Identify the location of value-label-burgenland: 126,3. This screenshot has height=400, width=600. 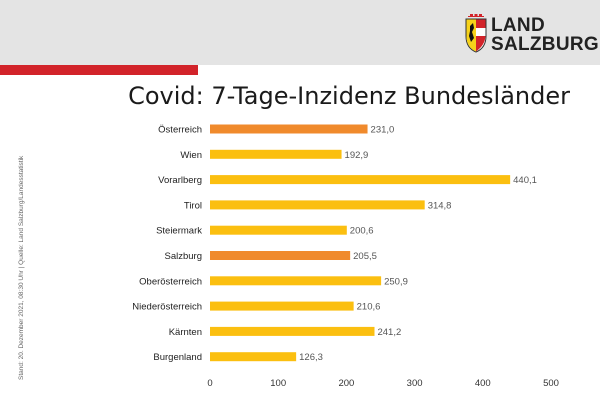
(311, 357).